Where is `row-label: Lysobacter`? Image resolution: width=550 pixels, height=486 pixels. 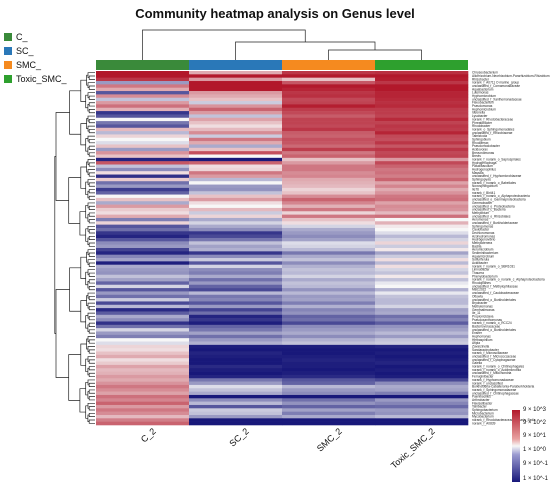 row-label: Lysobacter is located at coordinates (480, 116).